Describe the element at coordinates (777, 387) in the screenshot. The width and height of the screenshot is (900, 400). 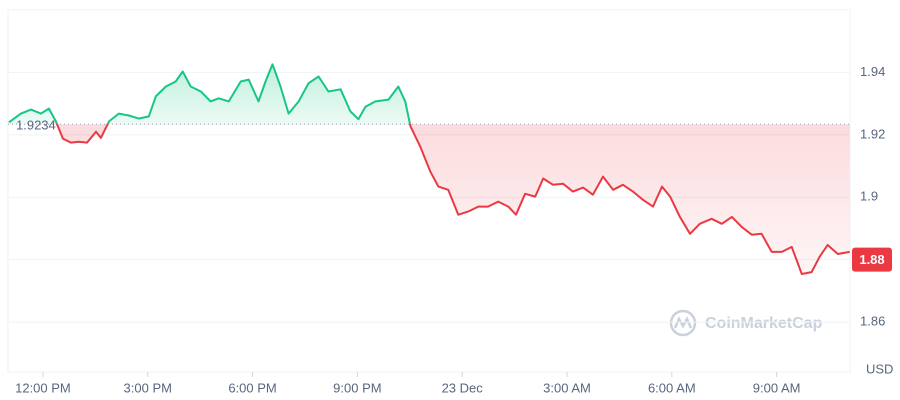
I see `x-tick-label: 9:00 AM` at that location.